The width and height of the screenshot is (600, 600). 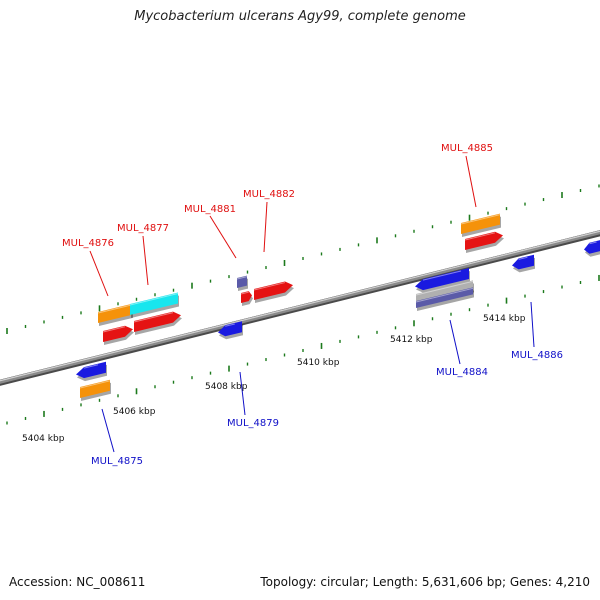 What do you see at coordinates (210, 209) in the screenshot?
I see `gene-label-mul-4881: MUL_4881` at bounding box center [210, 209].